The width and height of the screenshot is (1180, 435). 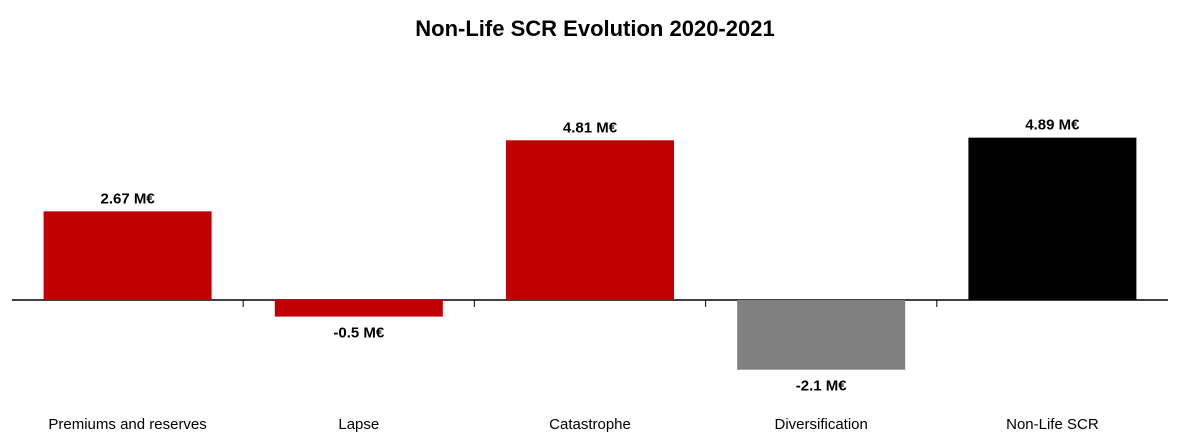 I want to click on value-label: 2.67 M€, so click(x=127, y=198).